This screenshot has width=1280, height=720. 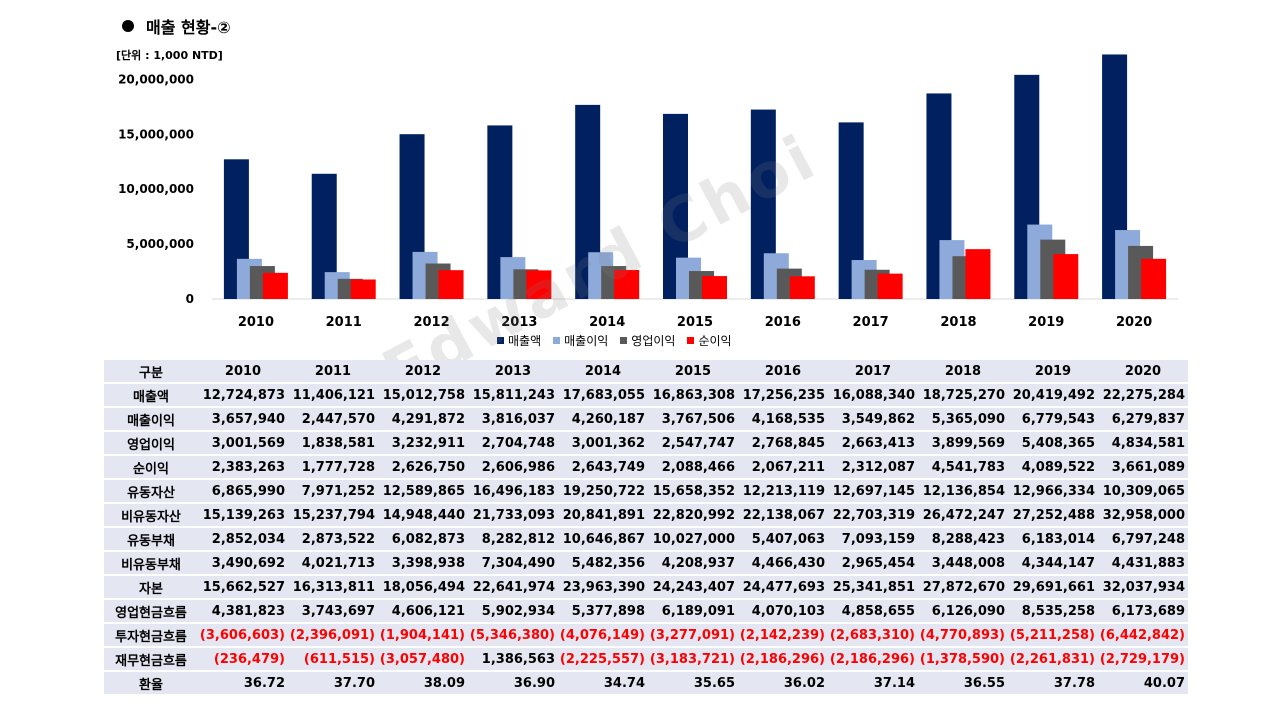 What do you see at coordinates (151, 588) in the screenshot?
I see `row-label: 자본` at bounding box center [151, 588].